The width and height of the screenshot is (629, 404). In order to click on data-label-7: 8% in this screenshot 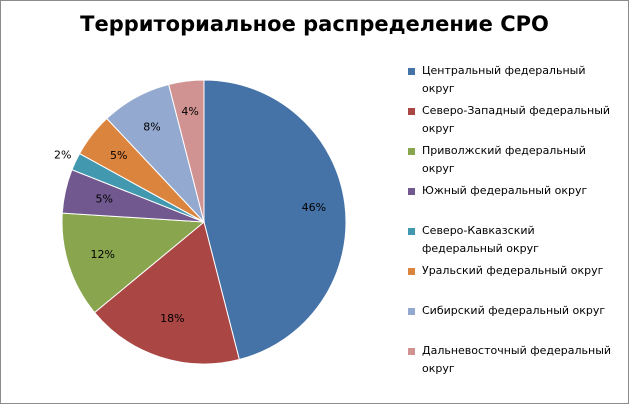, I will do `click(151, 126)`.